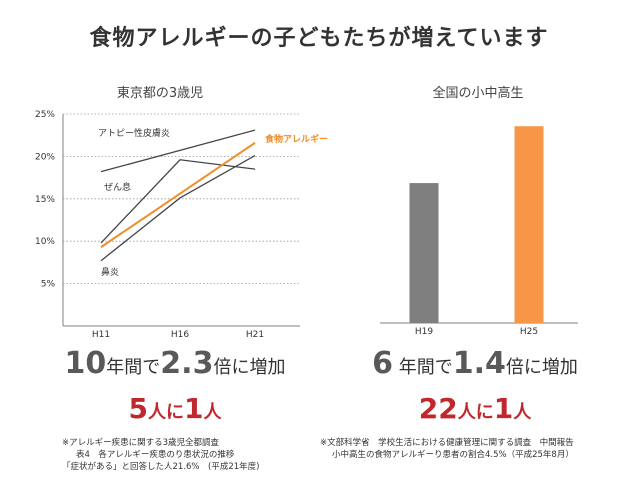 This screenshot has width=638, height=479. What do you see at coordinates (194, 408) in the screenshot?
I see `left-ratio-num2: 1` at bounding box center [194, 408].